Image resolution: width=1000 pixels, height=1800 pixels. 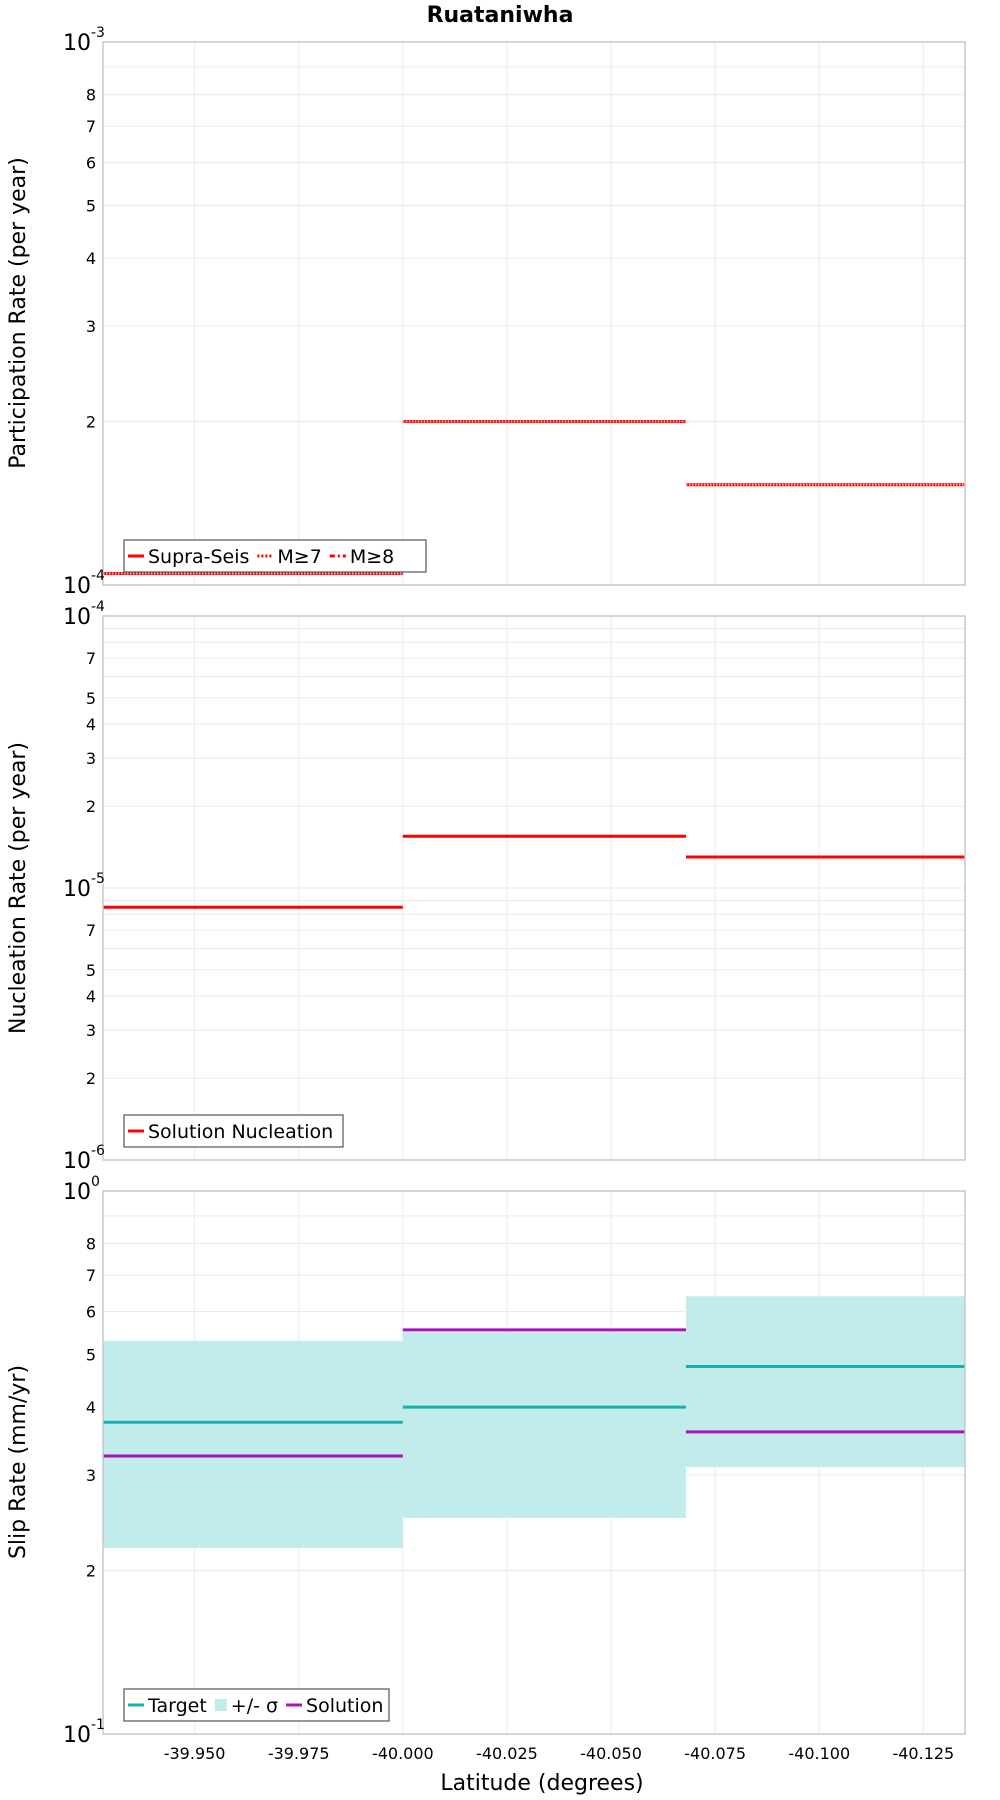 What do you see at coordinates (98, 1151) in the screenshot?
I see `y-tick-exponent: -6` at bounding box center [98, 1151].